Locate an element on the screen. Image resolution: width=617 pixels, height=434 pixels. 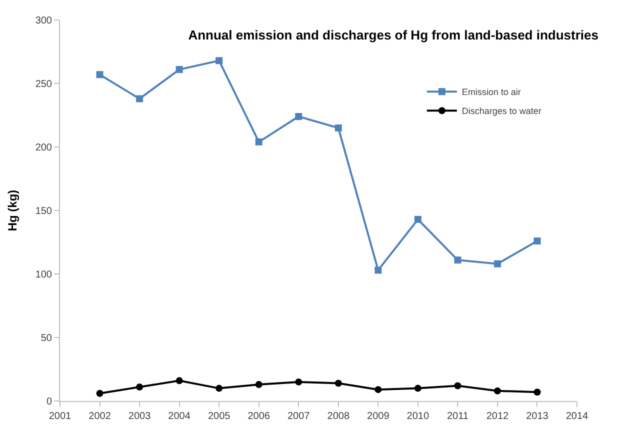
x-tick-label: 2012 is located at coordinates (498, 416).